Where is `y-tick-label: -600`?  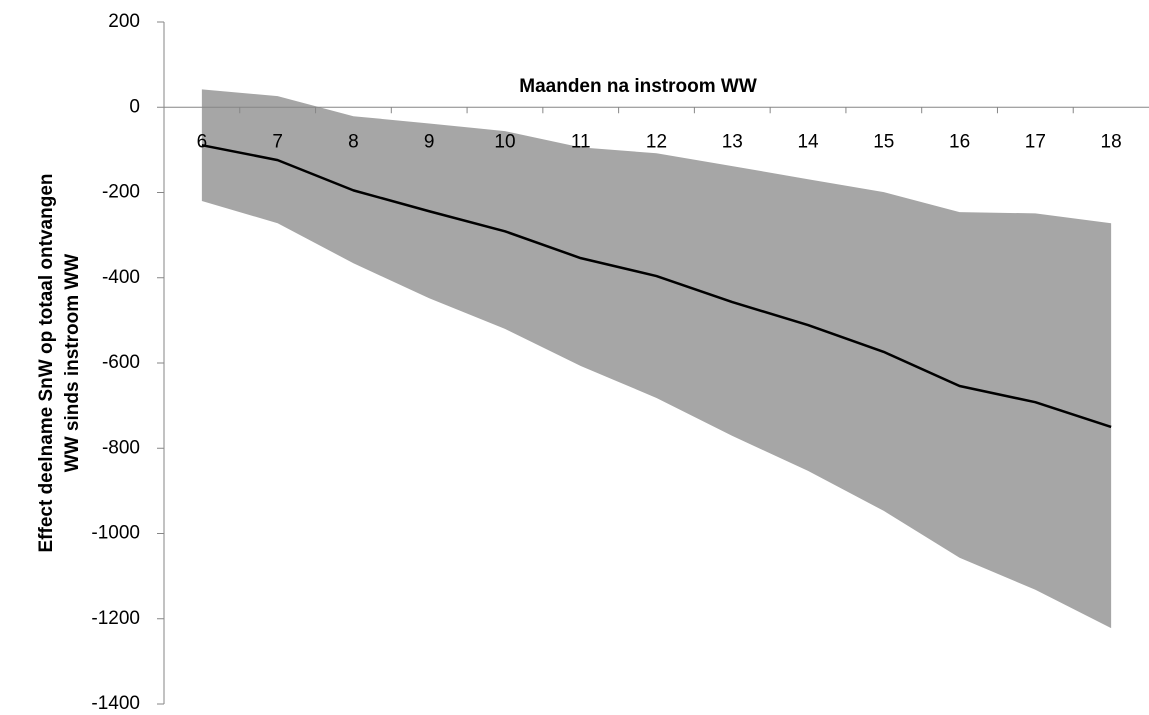 y-tick-label: -600 is located at coordinates (121, 362).